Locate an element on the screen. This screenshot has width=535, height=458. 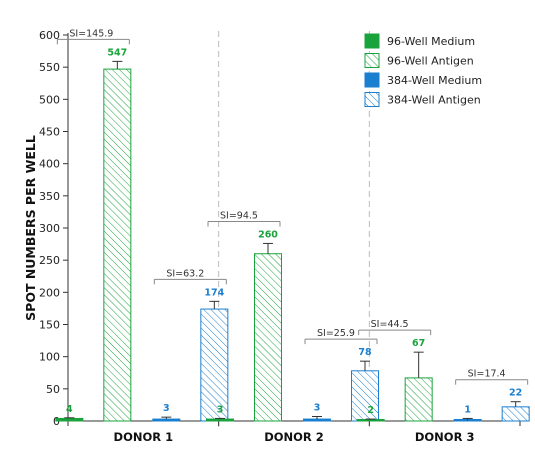
data-label: 78 is located at coordinates (365, 352).